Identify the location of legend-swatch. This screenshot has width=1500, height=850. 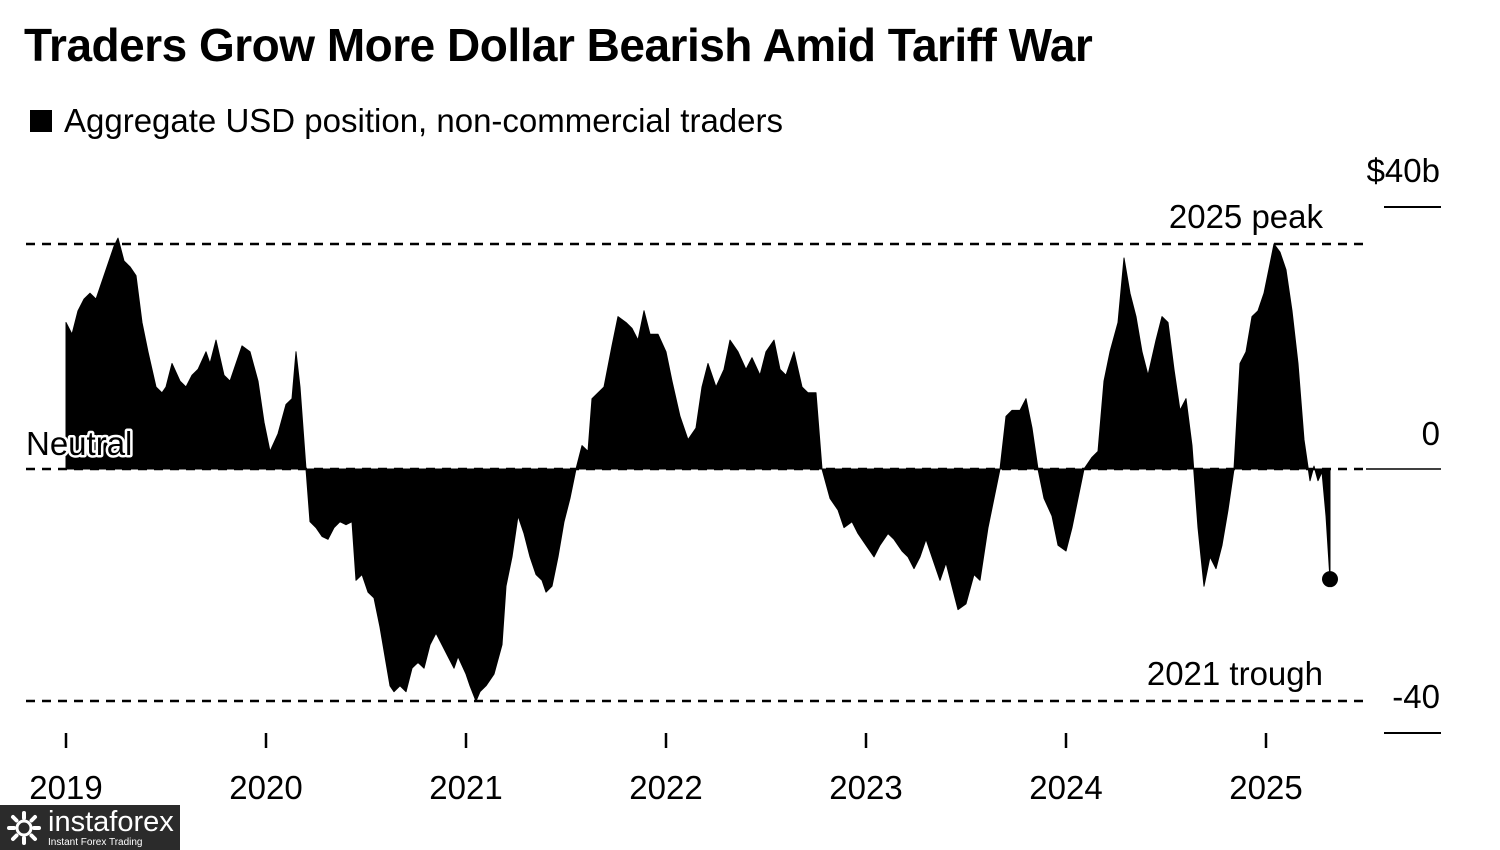
(41, 121).